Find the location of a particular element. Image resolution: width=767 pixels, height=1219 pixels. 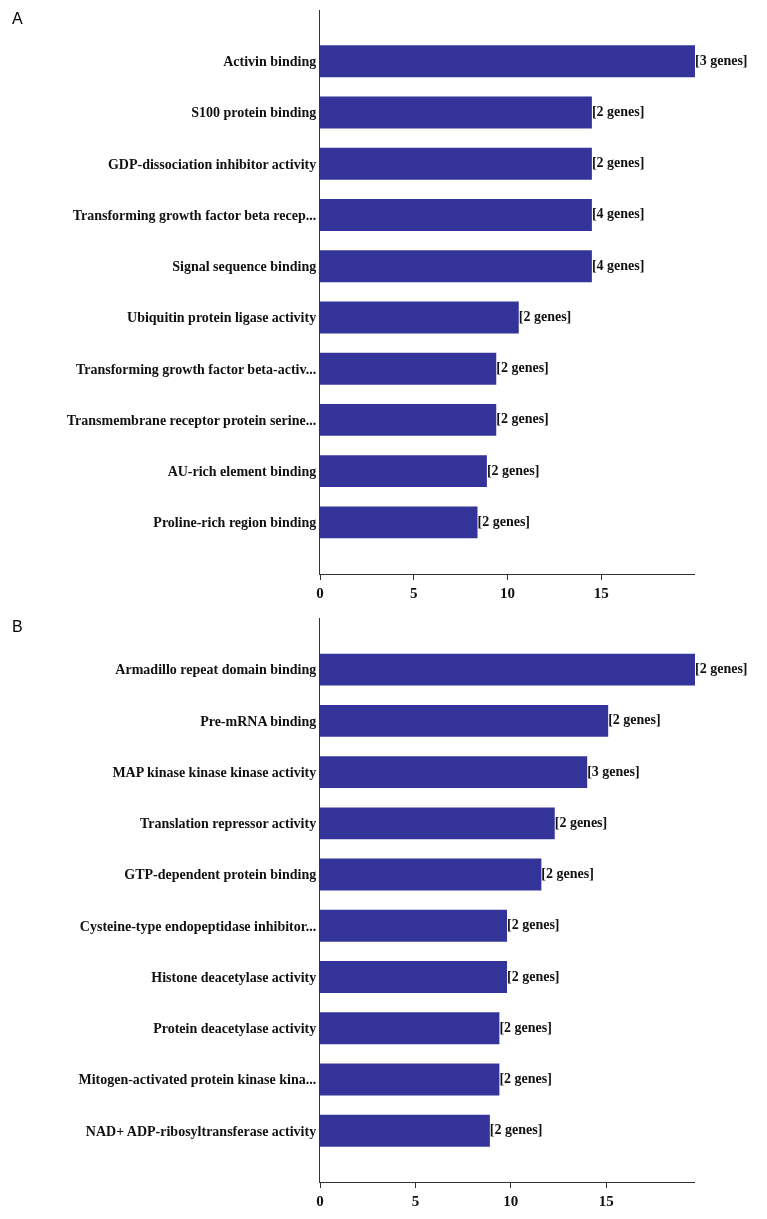

y-tick-label: Protein deacetylase activity is located at coordinates (235, 1029).